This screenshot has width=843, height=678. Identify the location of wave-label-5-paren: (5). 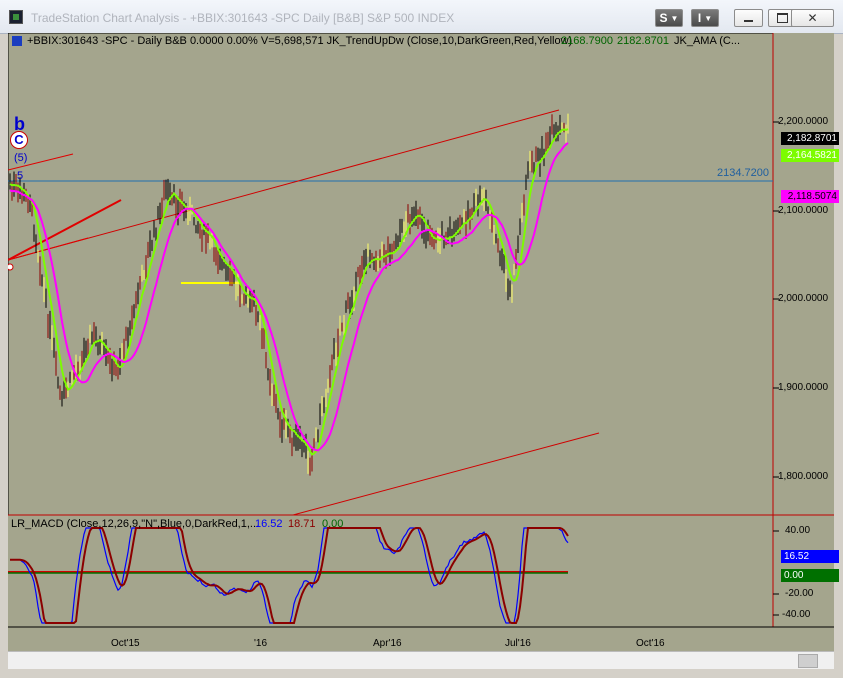
(21, 158).